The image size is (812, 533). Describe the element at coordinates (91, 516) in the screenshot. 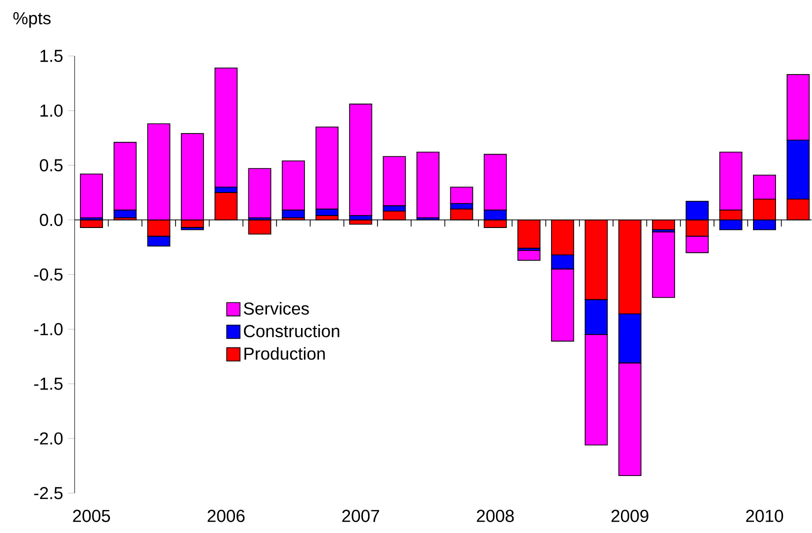

I see `x-tick-label: 2005` at that location.